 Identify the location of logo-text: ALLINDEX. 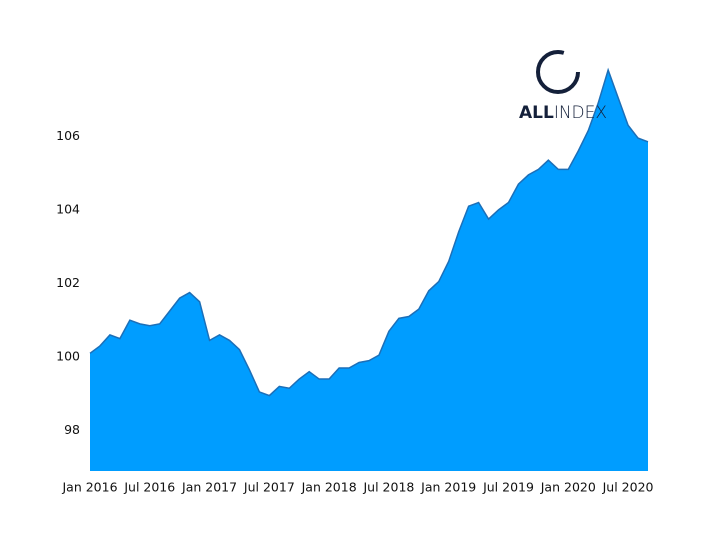
(563, 113).